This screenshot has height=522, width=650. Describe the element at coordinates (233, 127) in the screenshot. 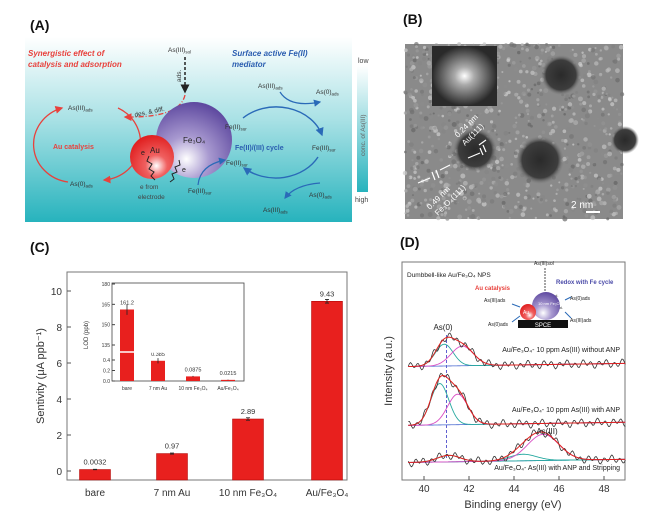

I see `species-name: Fe(II)` at that location.